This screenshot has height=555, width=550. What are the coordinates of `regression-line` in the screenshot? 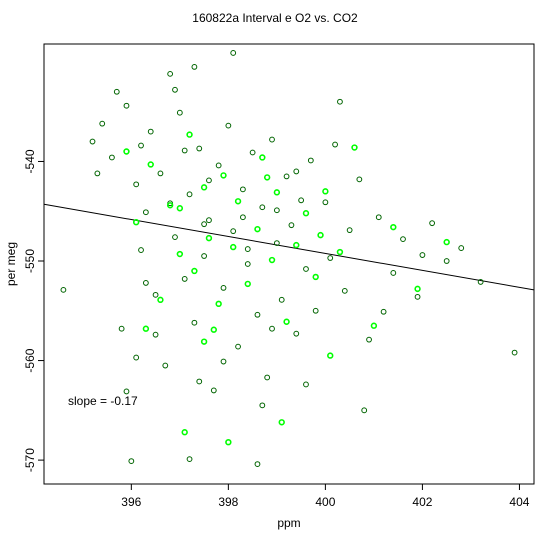 It's located at (289, 247).